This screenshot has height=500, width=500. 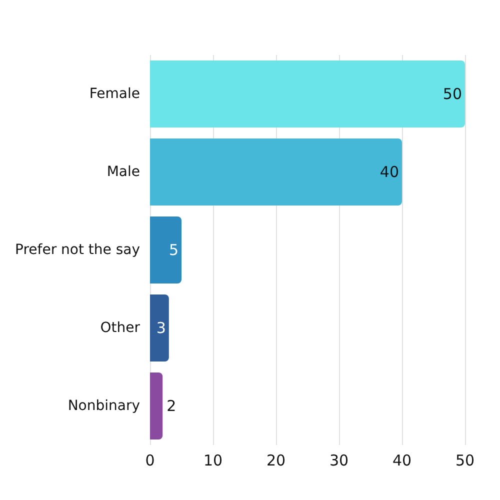 I want to click on y-tick-label: Female, so click(x=114, y=94).